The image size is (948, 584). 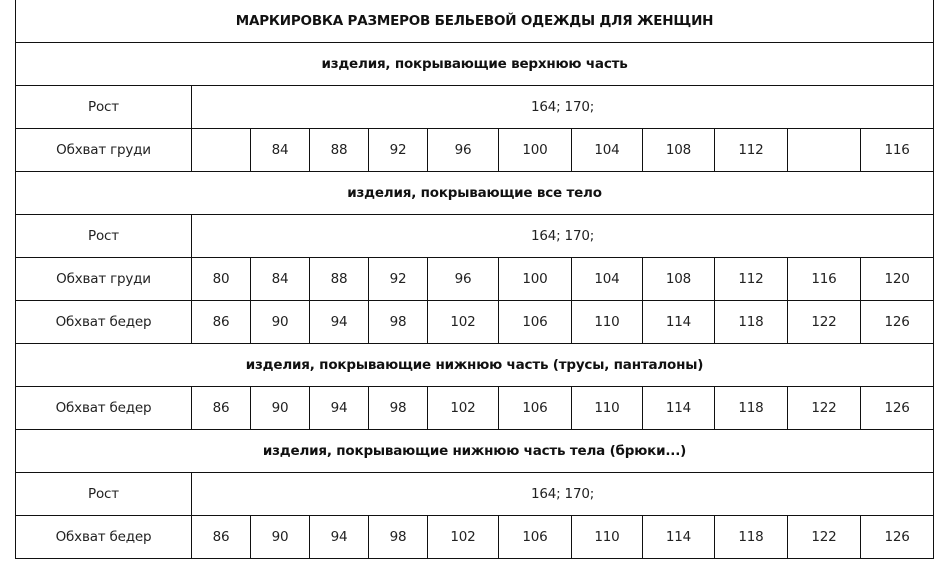 I want to click on table-row: Обхват груди 80 84 88 92 96 100 104 108 112 116 120, so click(x=475, y=279).